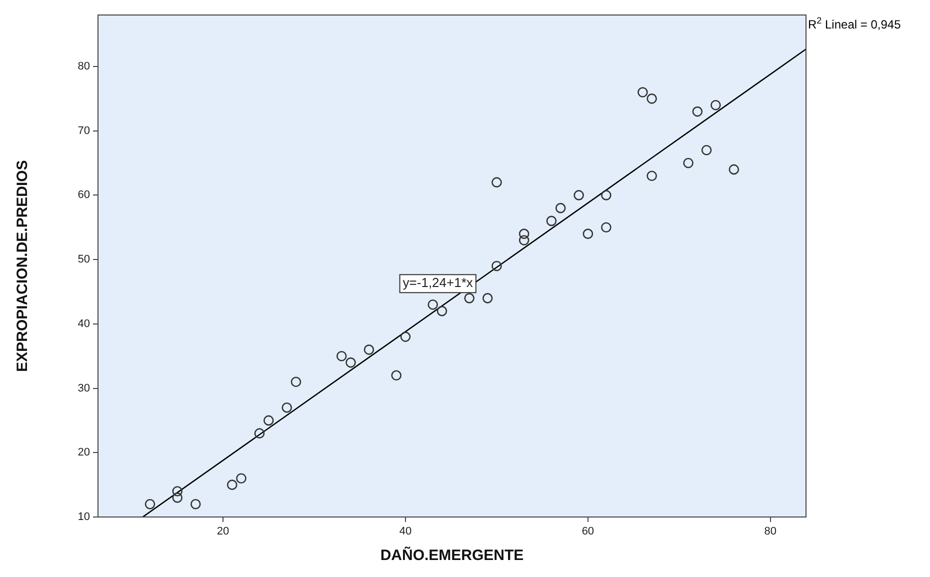 Image resolution: width=930 pixels, height=577 pixels. I want to click on x-tick-label: 80, so click(770, 532).